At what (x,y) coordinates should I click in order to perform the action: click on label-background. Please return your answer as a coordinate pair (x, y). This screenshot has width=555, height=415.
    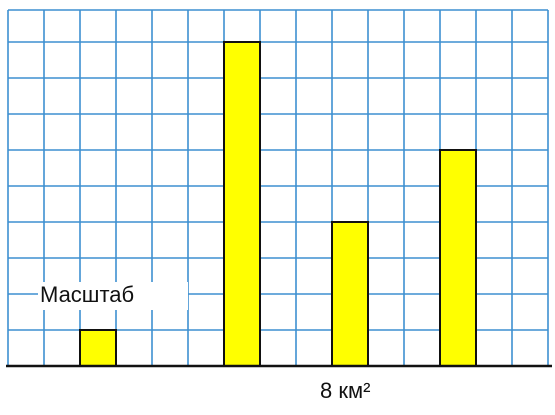
    Looking at the image, I should click on (113, 296).